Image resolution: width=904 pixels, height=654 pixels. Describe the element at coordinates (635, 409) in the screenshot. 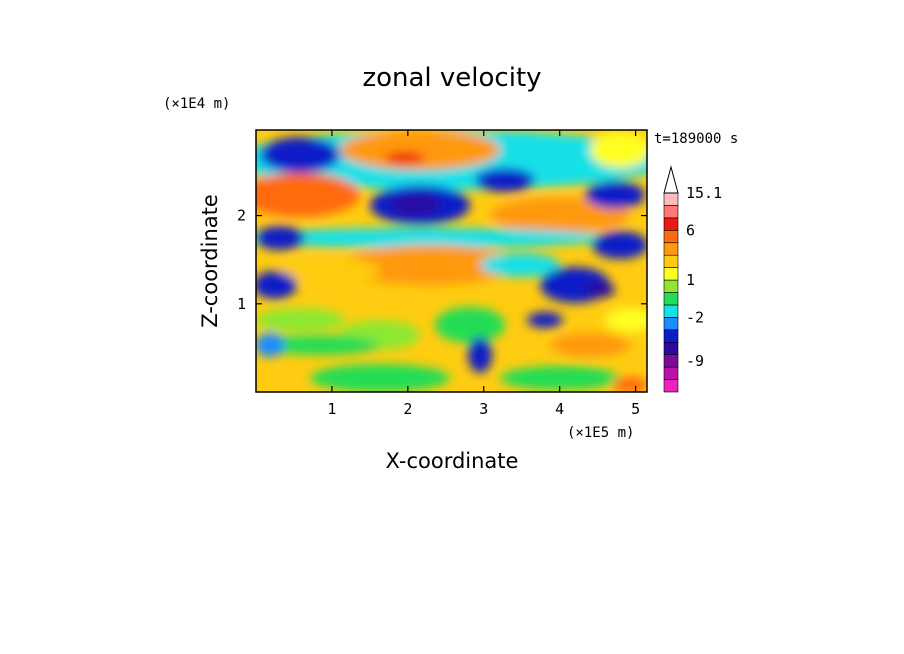

I see `x-tick-label: 5` at that location.